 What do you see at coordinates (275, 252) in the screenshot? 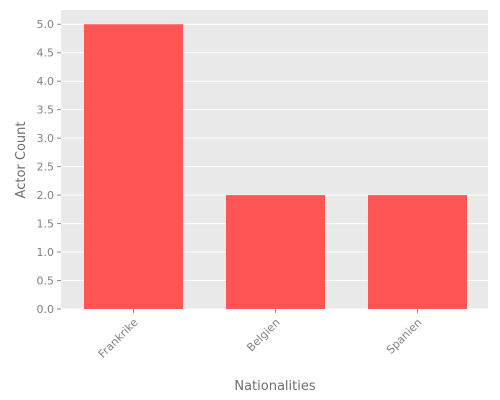
I see `bar-belgien` at bounding box center [275, 252].